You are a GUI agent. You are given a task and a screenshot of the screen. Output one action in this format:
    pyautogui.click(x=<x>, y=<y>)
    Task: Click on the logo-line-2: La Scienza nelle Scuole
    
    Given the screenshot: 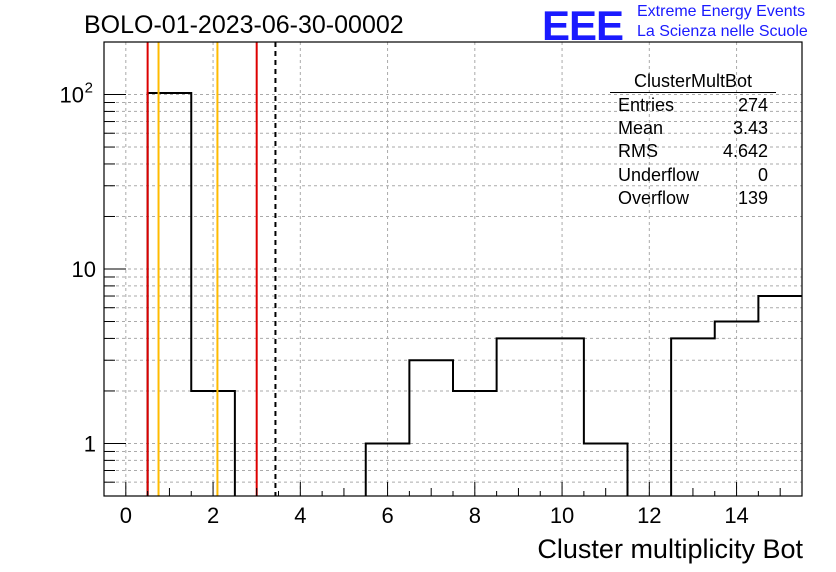 What is the action you would take?
    pyautogui.click(x=722, y=31)
    